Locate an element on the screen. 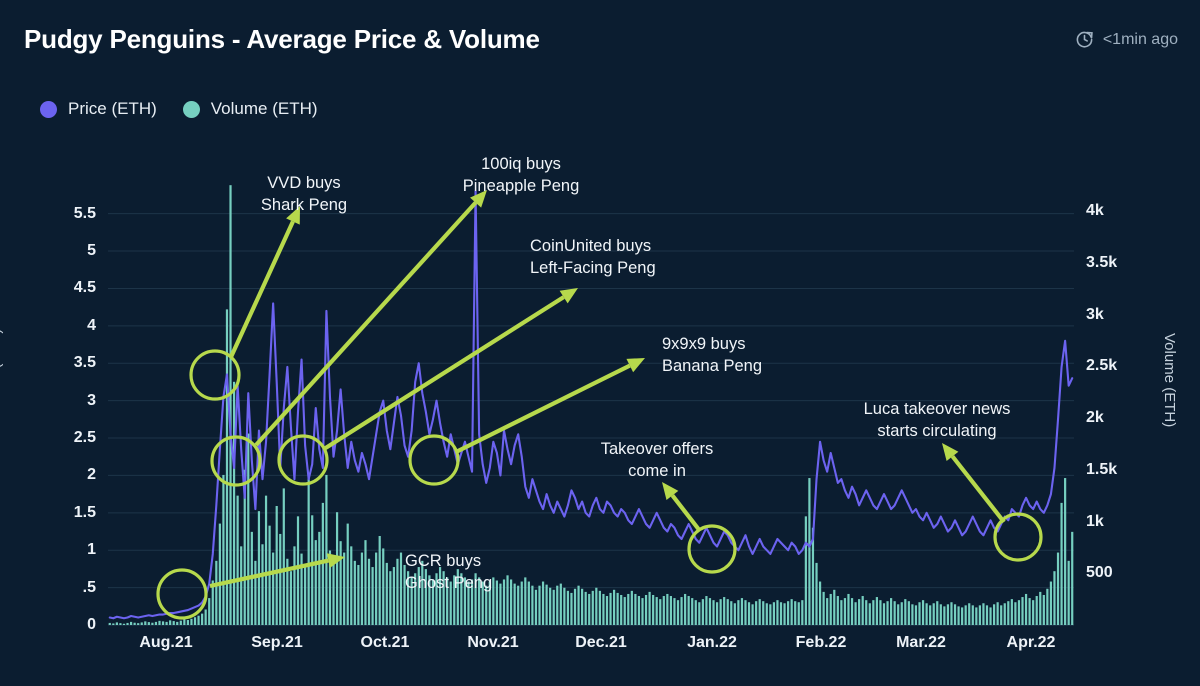  y-axis-left-tick: 4.5 is located at coordinates (84, 288).